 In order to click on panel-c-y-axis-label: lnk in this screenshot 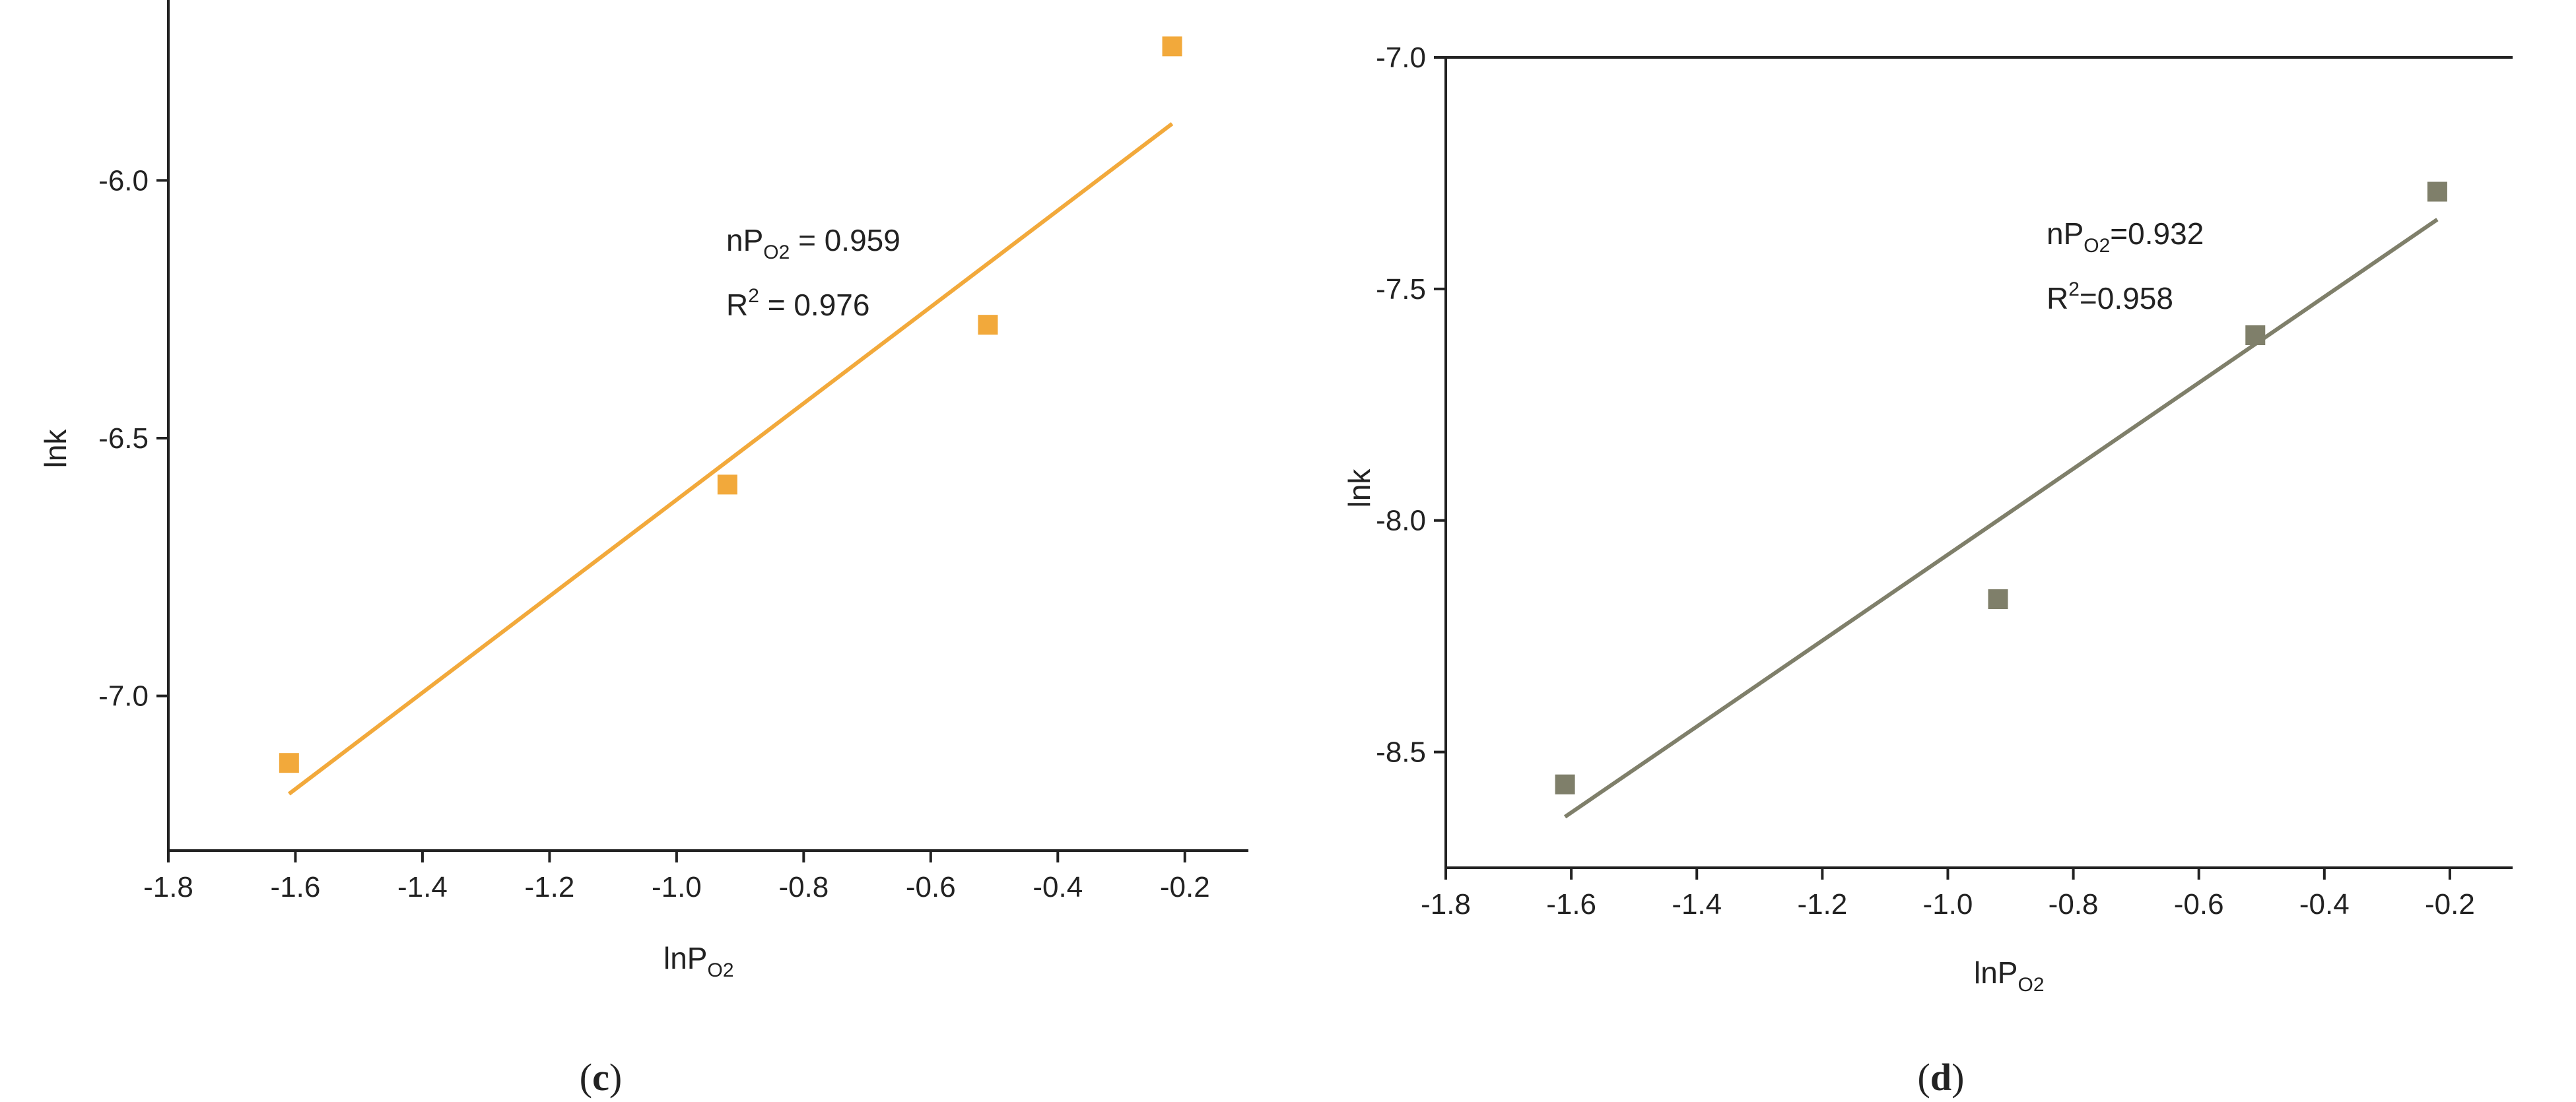, I will do `click(56, 449)`.